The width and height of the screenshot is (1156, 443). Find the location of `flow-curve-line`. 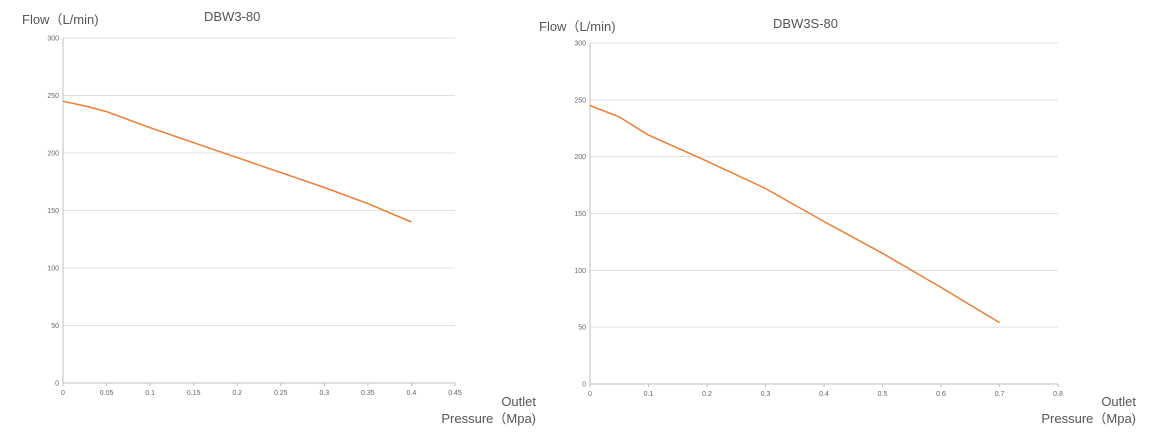

flow-curve-line is located at coordinates (237, 161).